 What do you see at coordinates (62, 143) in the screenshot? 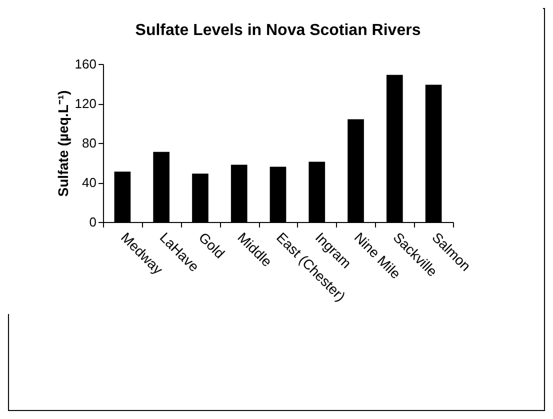
I see `y-axis-title: Sulfate (µeq.L⁻¹)` at bounding box center [62, 143].